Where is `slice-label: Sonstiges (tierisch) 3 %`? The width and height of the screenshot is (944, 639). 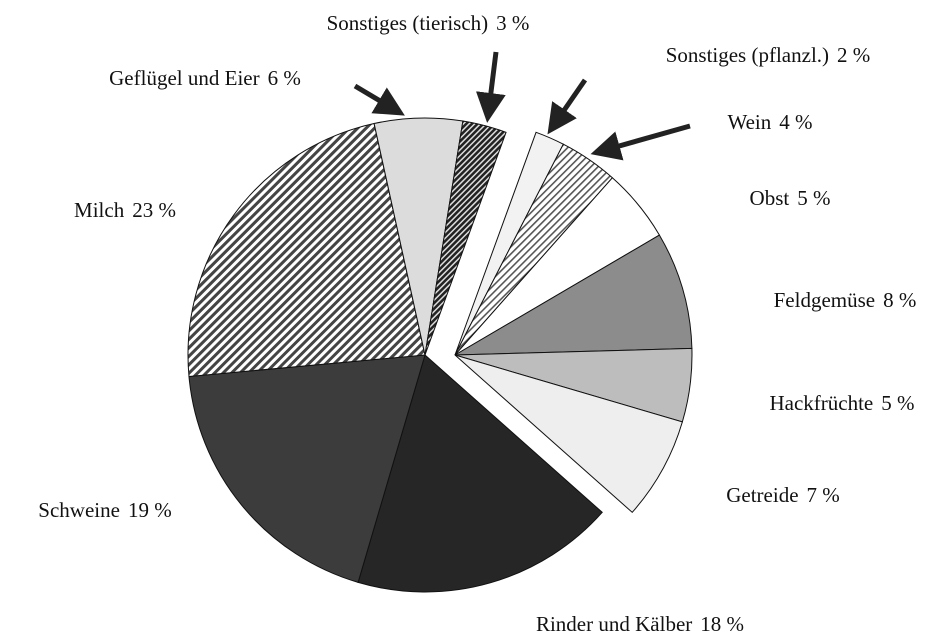 slice-label: Sonstiges (tierisch) 3 % is located at coordinates (428, 23).